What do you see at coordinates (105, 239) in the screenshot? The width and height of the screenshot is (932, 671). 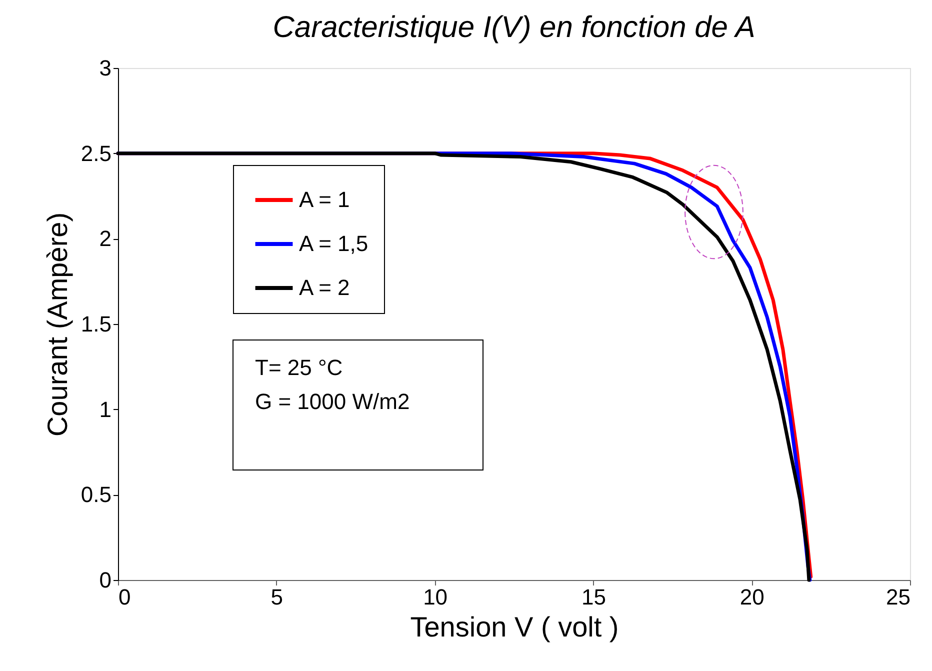 I see `y-tick-label: 2` at bounding box center [105, 239].